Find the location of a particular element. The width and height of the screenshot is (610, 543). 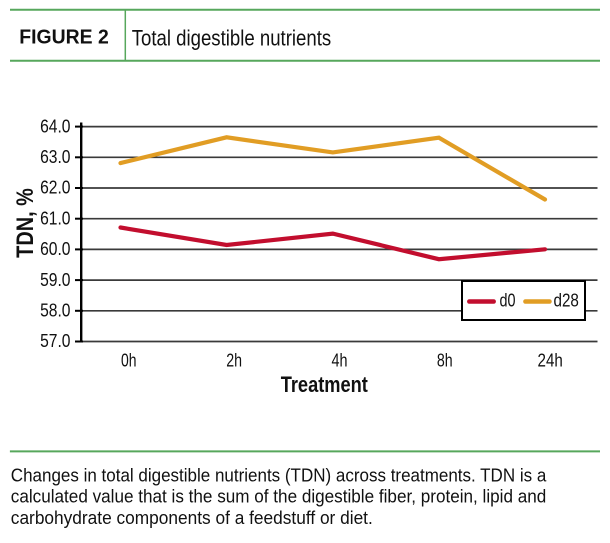

svg-text: 61.0 is located at coordinates (55, 218).